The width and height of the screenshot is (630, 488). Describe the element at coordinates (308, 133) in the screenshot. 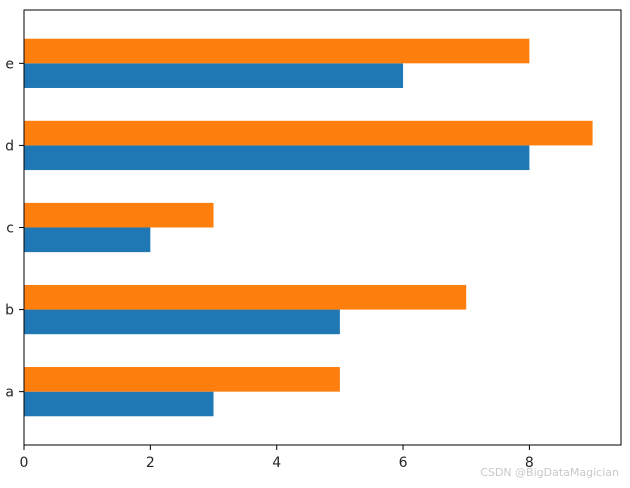

I see `bar-series2-d` at that location.